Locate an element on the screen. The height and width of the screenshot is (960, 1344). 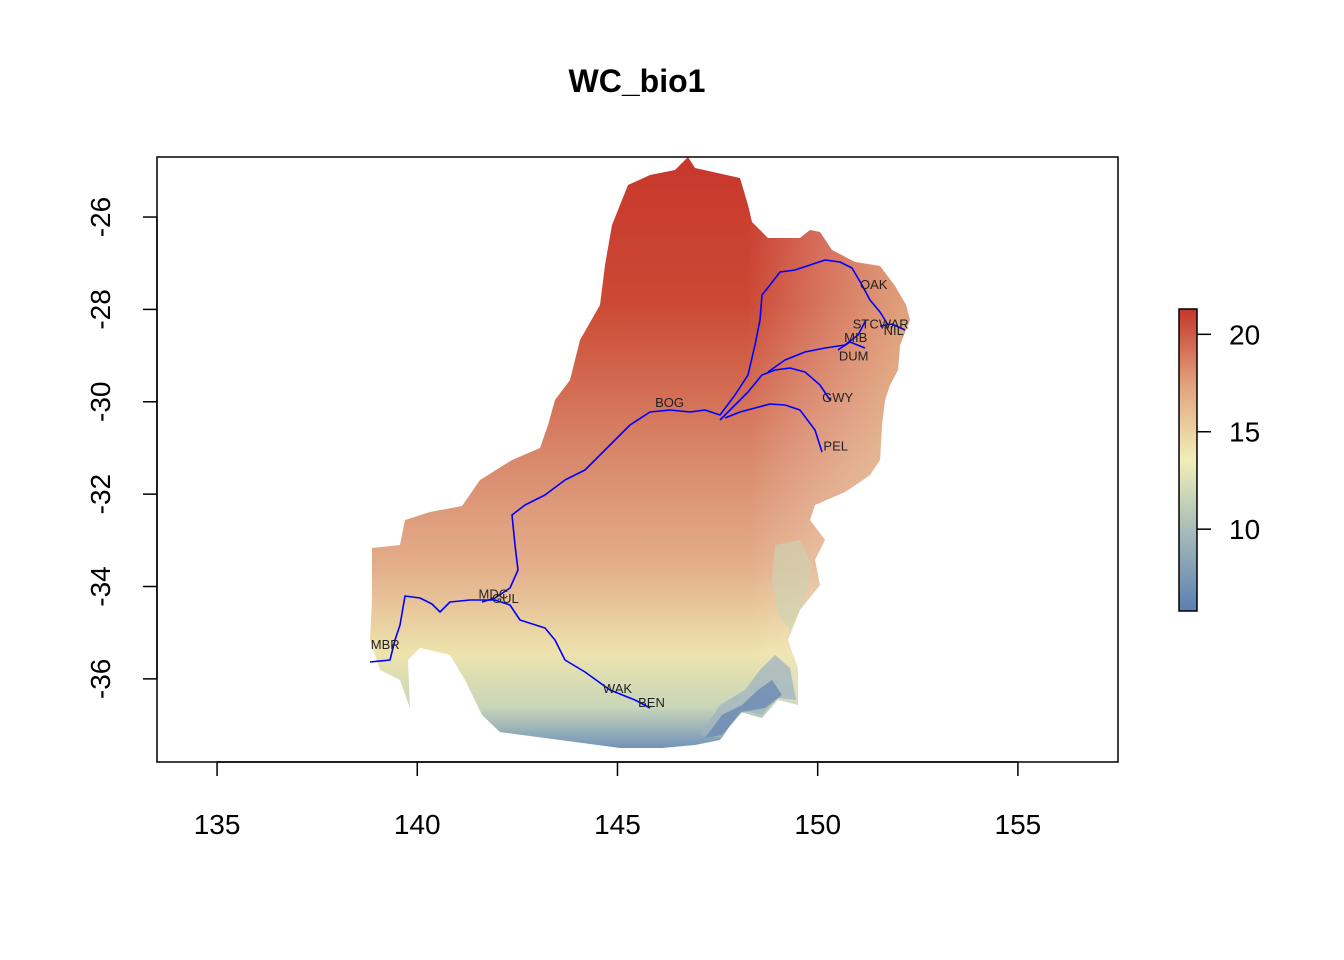
y-tick-label: -30 is located at coordinates (100, 402).